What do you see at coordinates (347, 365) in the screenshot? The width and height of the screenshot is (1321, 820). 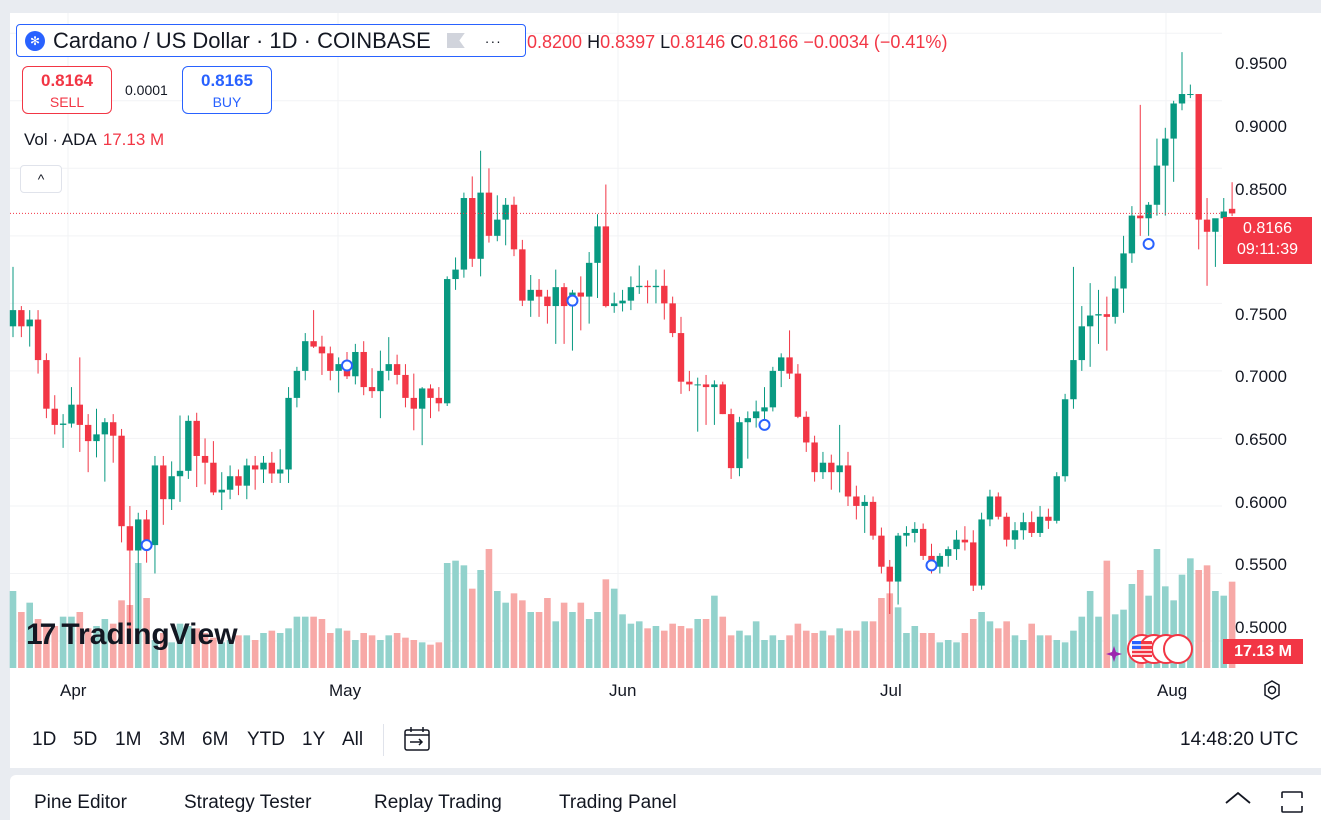 I see `event-marker-icon` at bounding box center [347, 365].